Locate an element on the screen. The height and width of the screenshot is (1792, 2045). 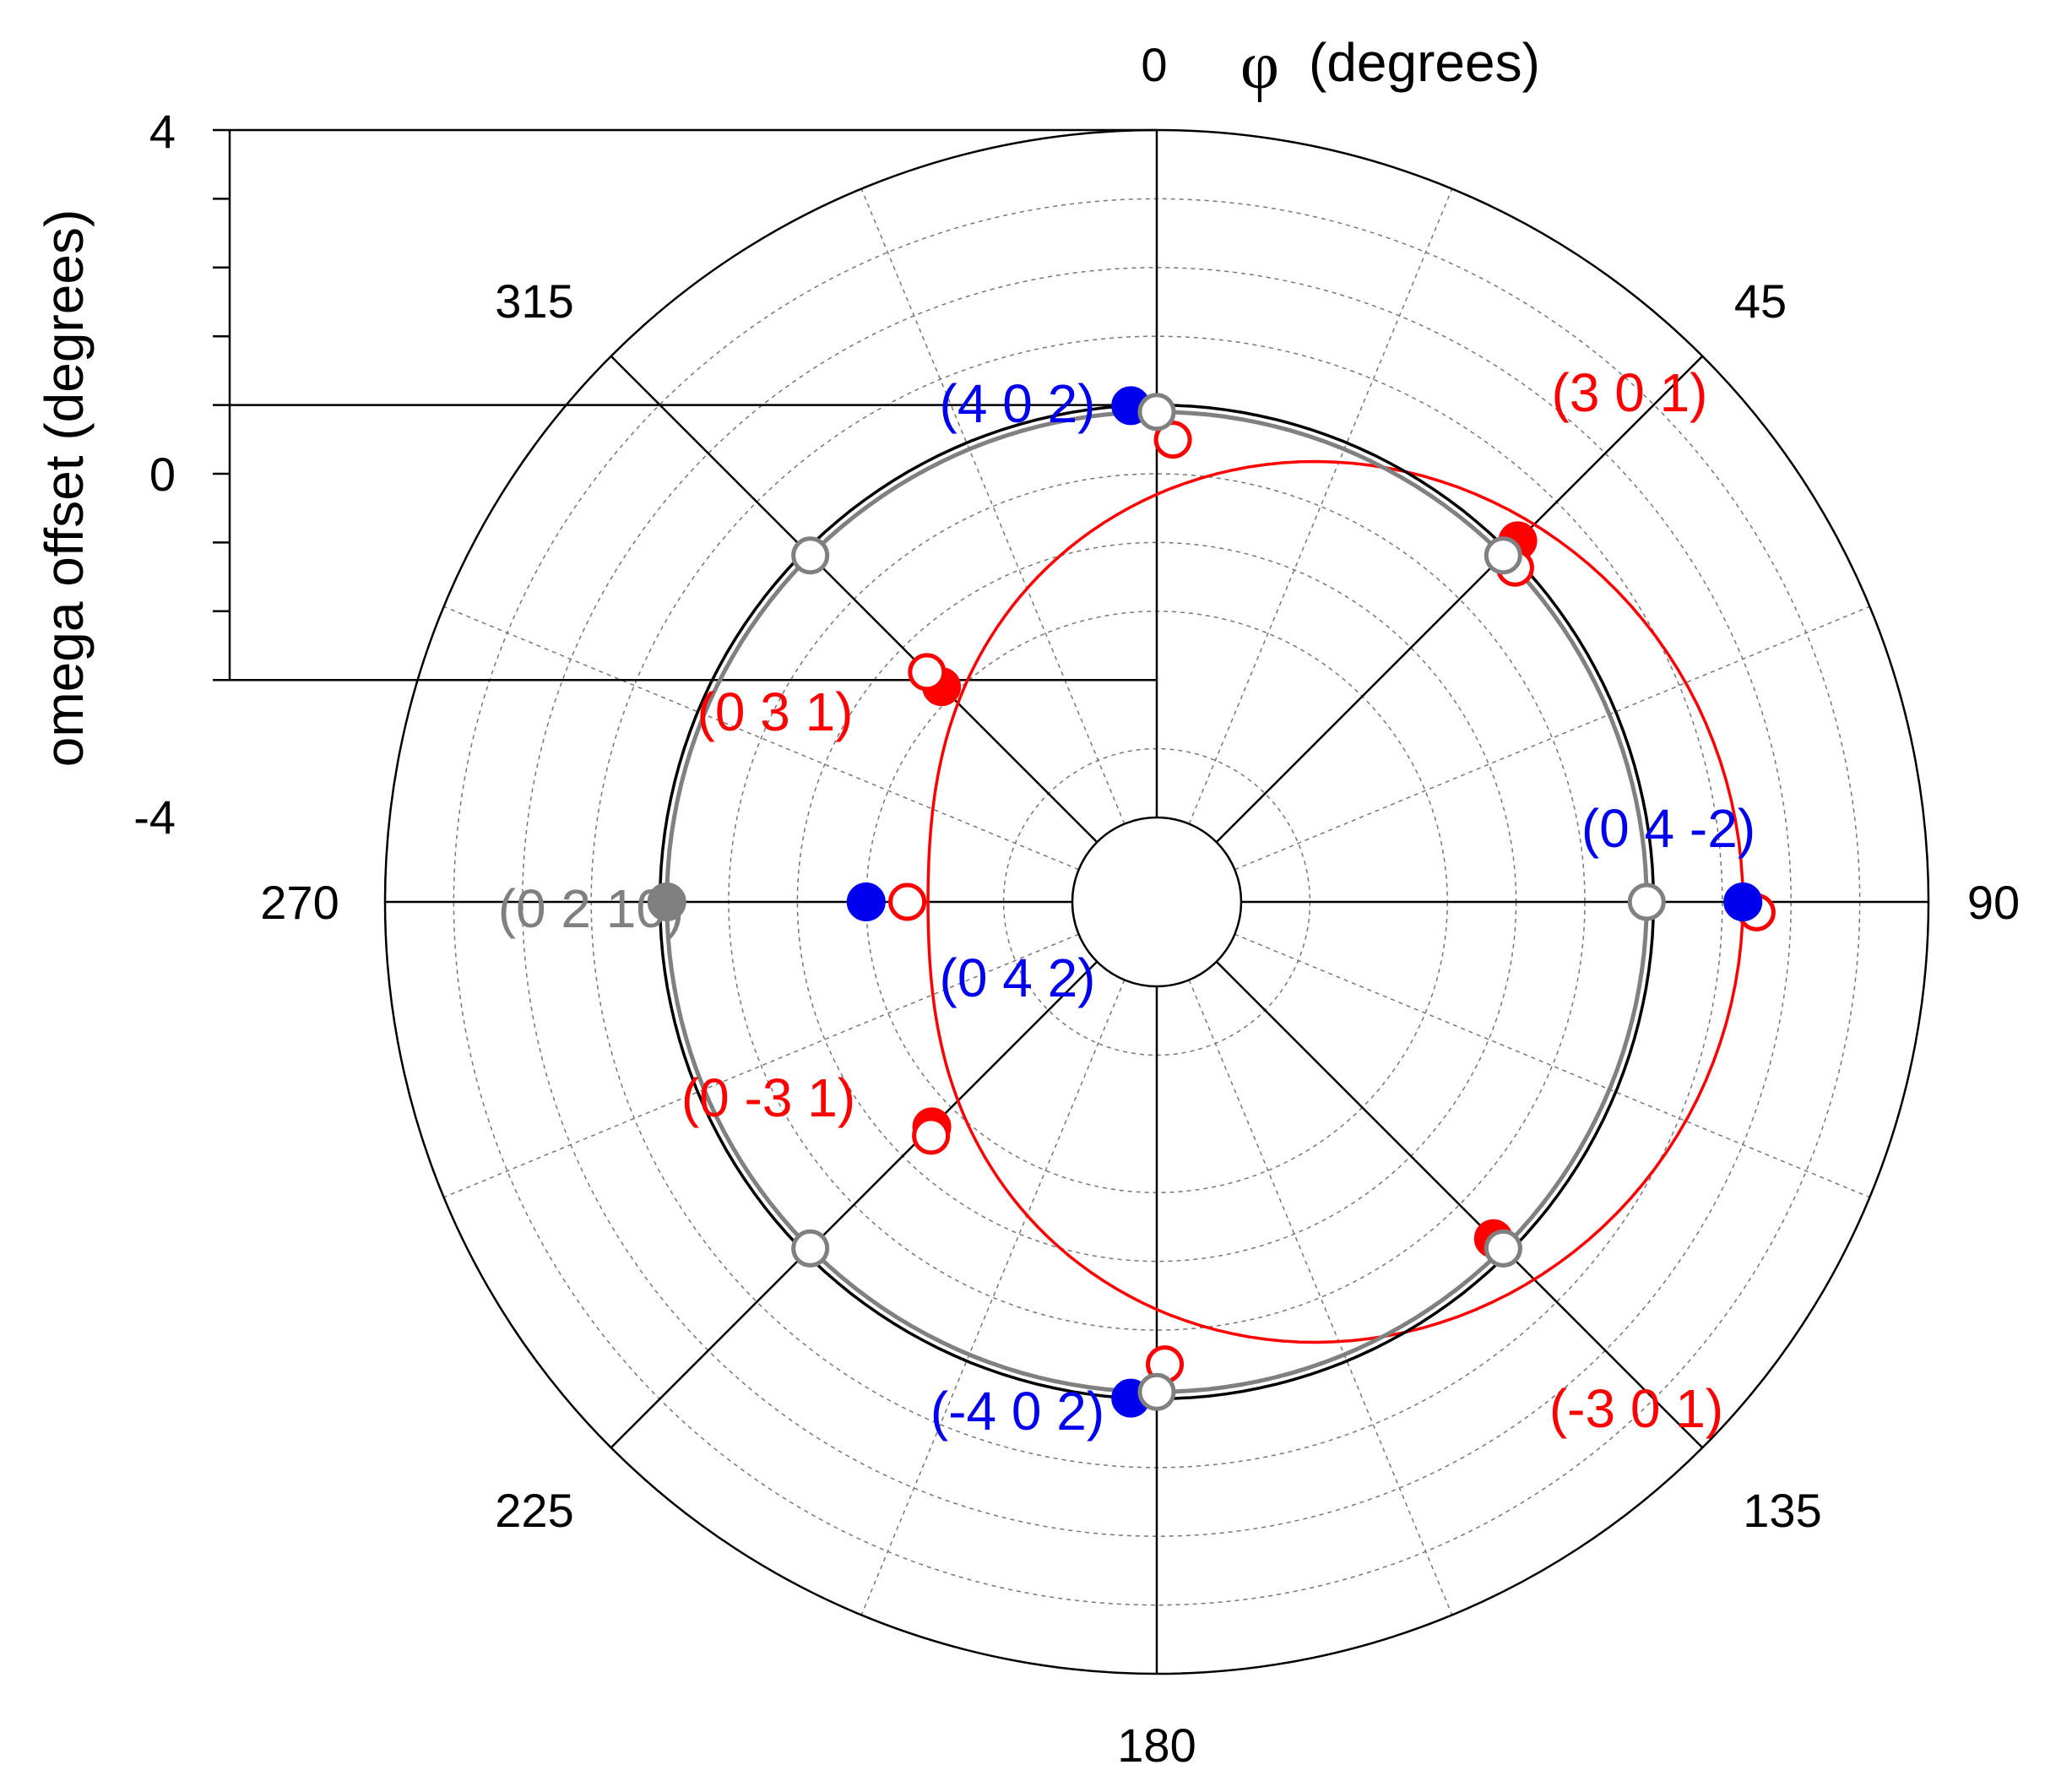
annotation-4-0-2: (4 0 2) is located at coordinates (1018, 404).